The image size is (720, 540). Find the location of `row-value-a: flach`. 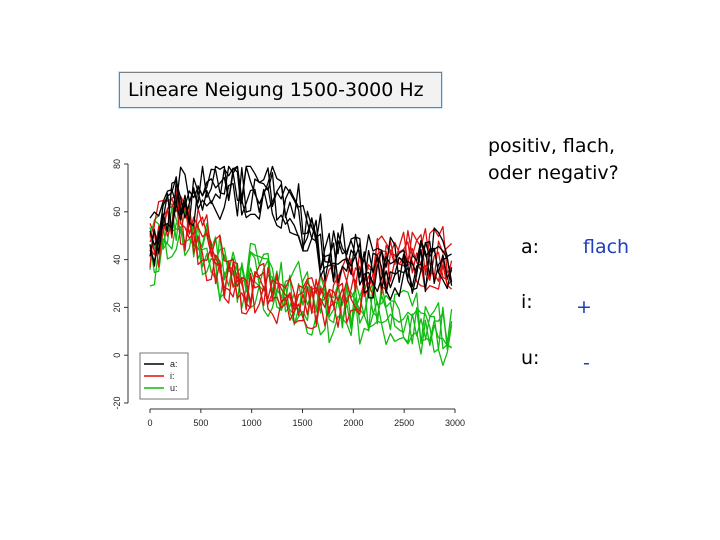

row-value-a: flach is located at coordinates (606, 247).